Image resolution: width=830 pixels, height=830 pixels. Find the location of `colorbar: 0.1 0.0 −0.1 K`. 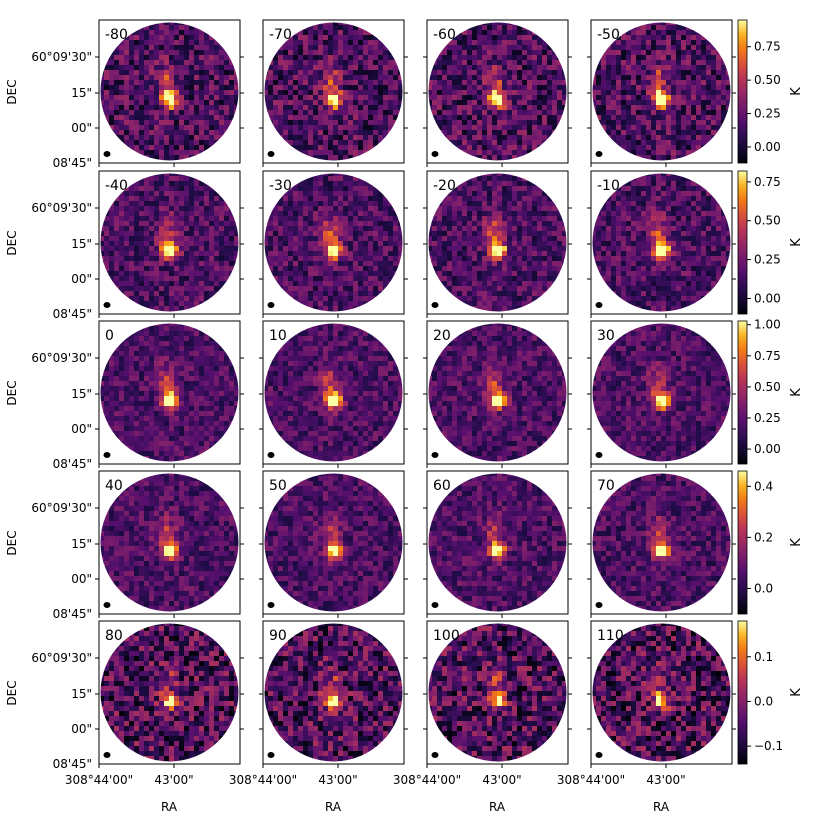

colorbar: 0.1 0.0 −0.1 K is located at coordinates (770, 692).